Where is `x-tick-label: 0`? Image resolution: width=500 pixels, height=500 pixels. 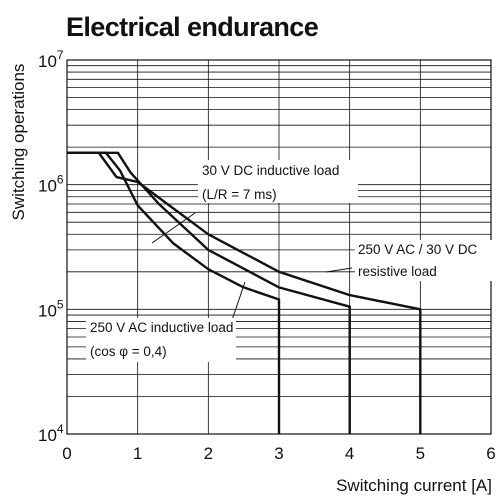 x-tick-label: 0 is located at coordinates (66, 453).